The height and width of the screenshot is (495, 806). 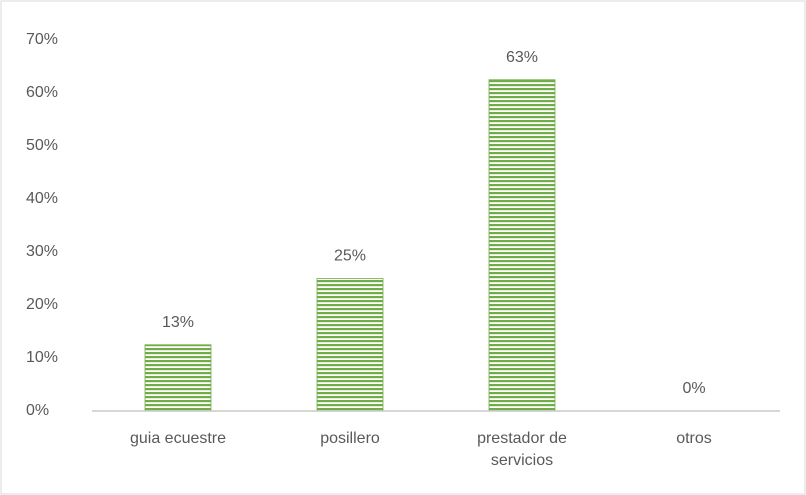 What do you see at coordinates (42, 251) in the screenshot?
I see `y-tick-label: 30%` at bounding box center [42, 251].